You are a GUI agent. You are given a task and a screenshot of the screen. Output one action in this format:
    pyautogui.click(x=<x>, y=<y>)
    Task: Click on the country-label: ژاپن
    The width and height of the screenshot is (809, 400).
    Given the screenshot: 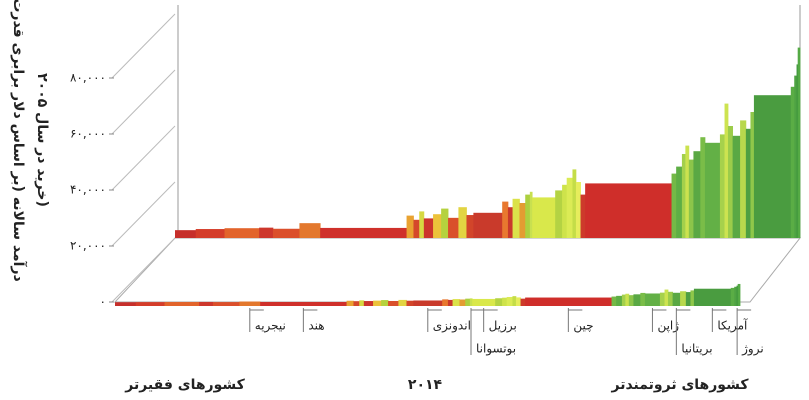 What is the action you would take?
    pyautogui.click(x=668, y=326)
    